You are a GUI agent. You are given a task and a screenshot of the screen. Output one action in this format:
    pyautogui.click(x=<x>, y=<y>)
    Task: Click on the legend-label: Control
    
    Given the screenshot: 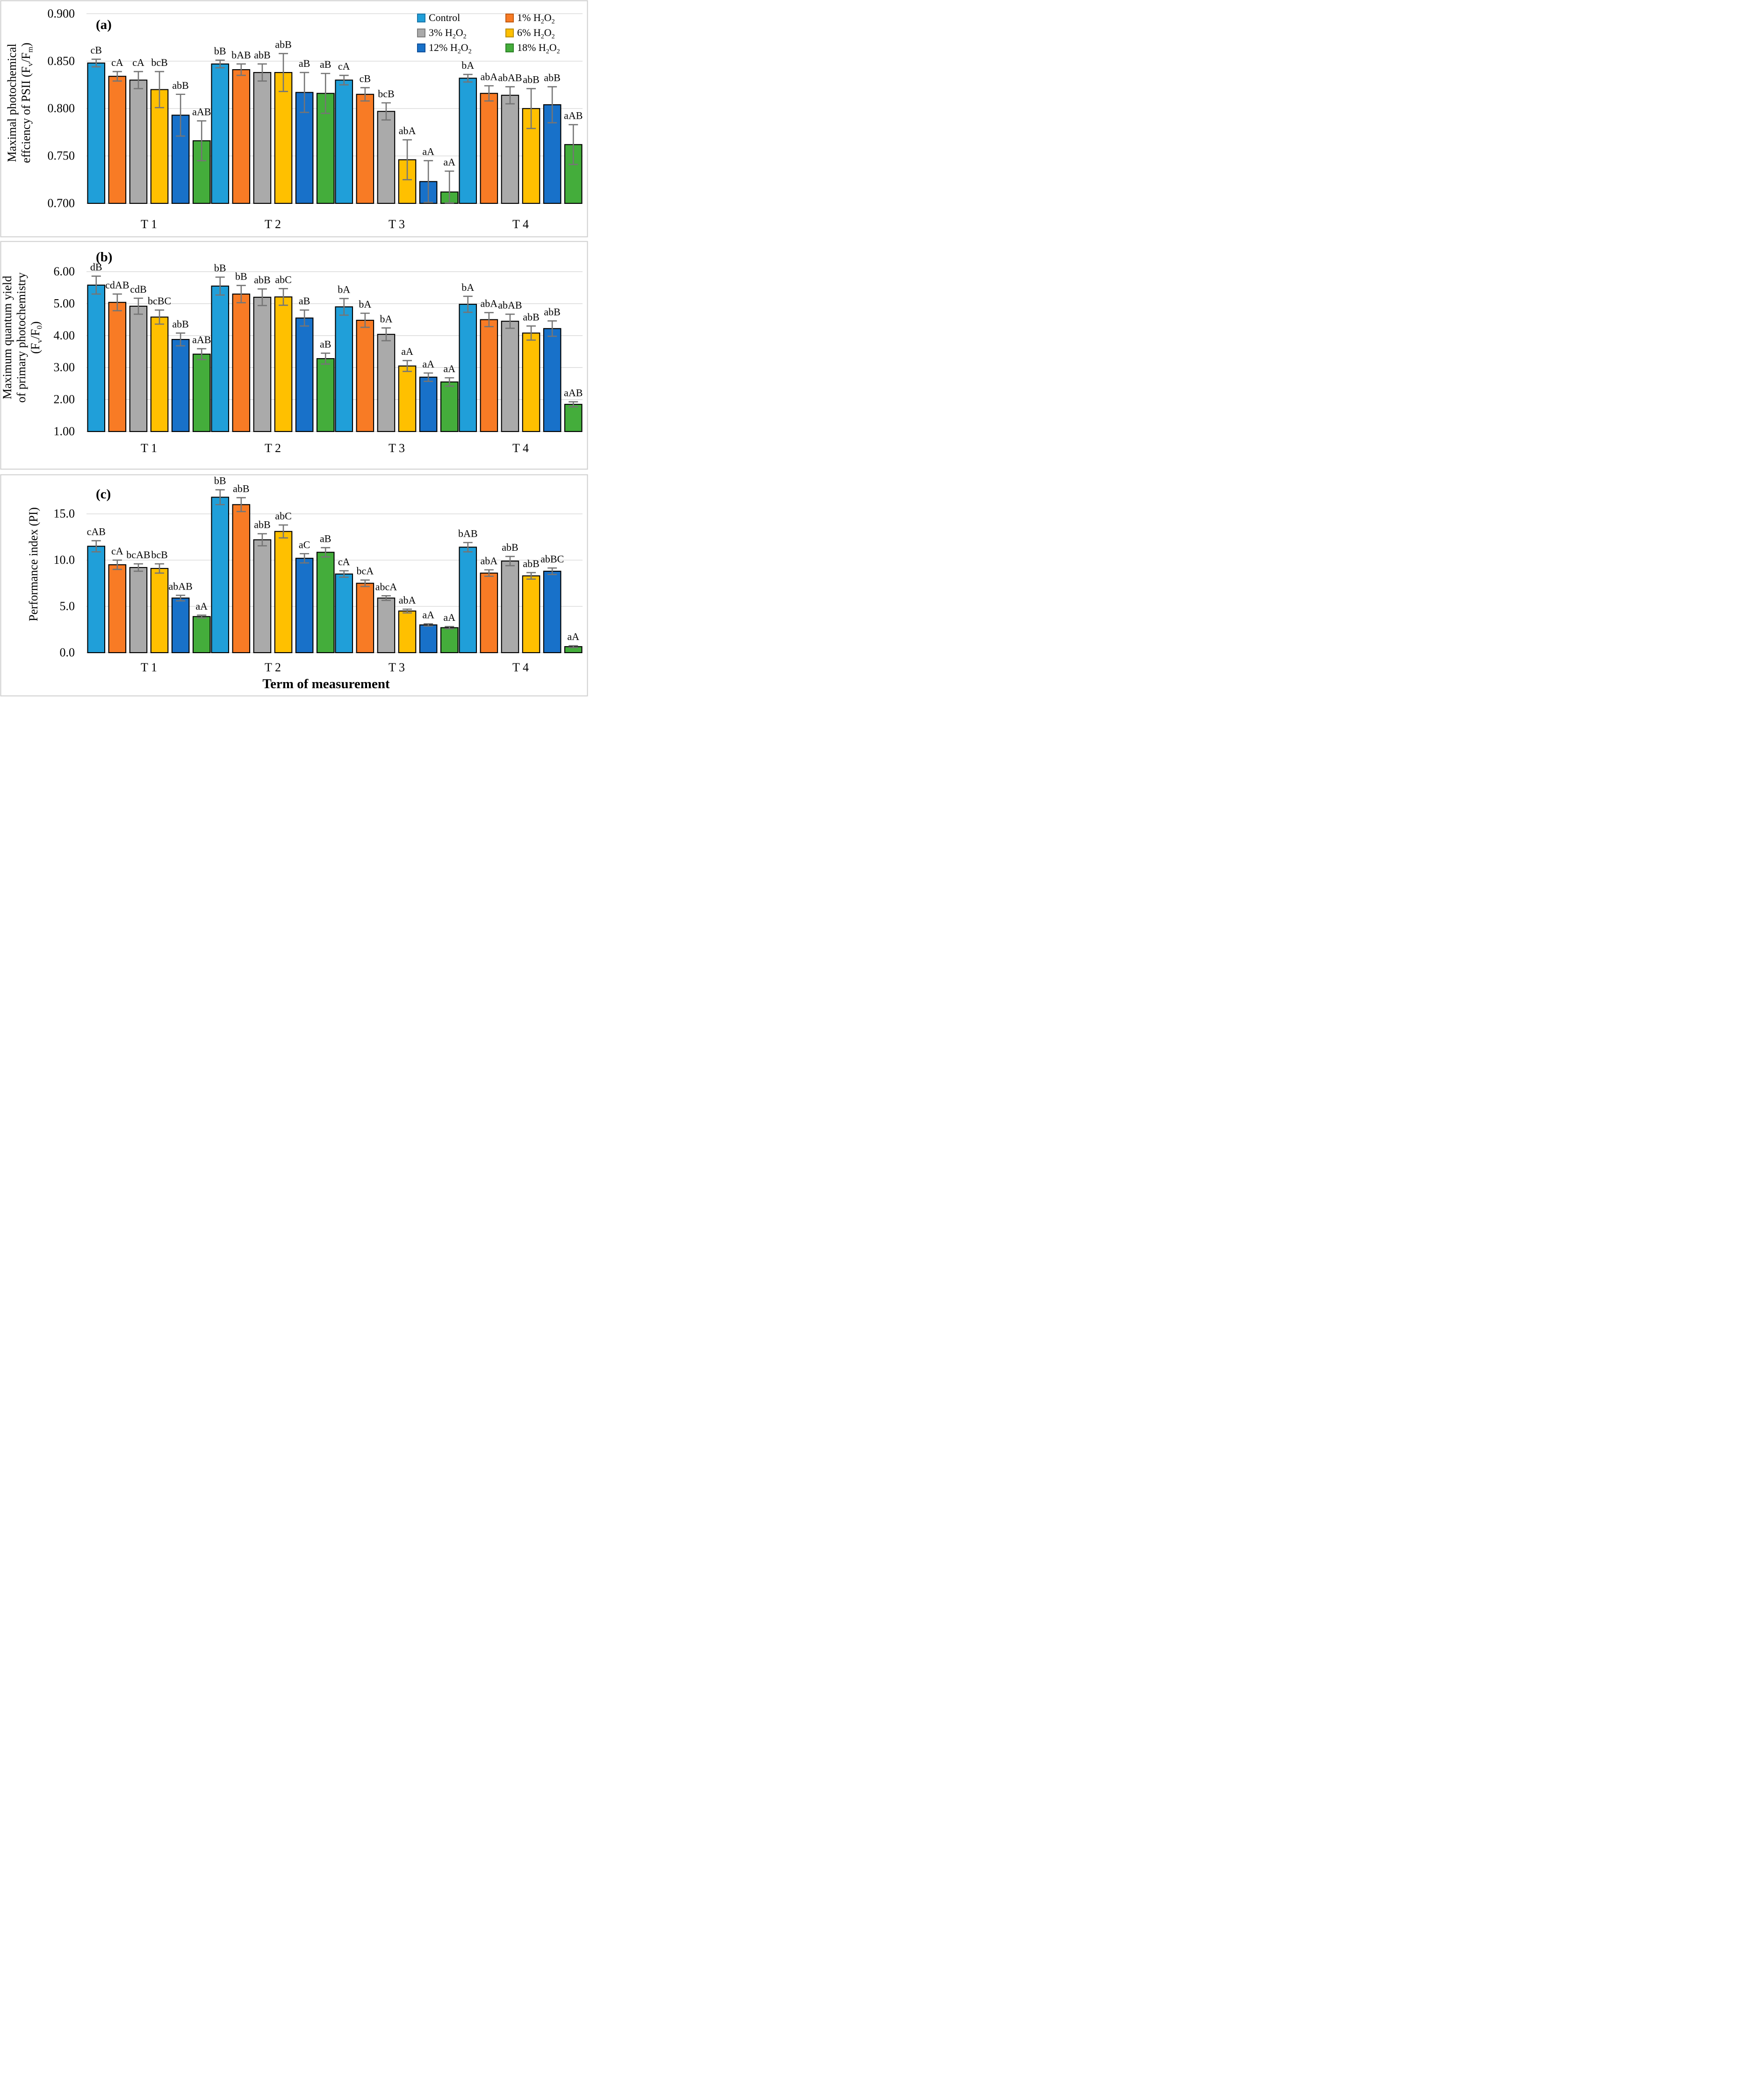 What is the action you would take?
    pyautogui.click(x=444, y=17)
    